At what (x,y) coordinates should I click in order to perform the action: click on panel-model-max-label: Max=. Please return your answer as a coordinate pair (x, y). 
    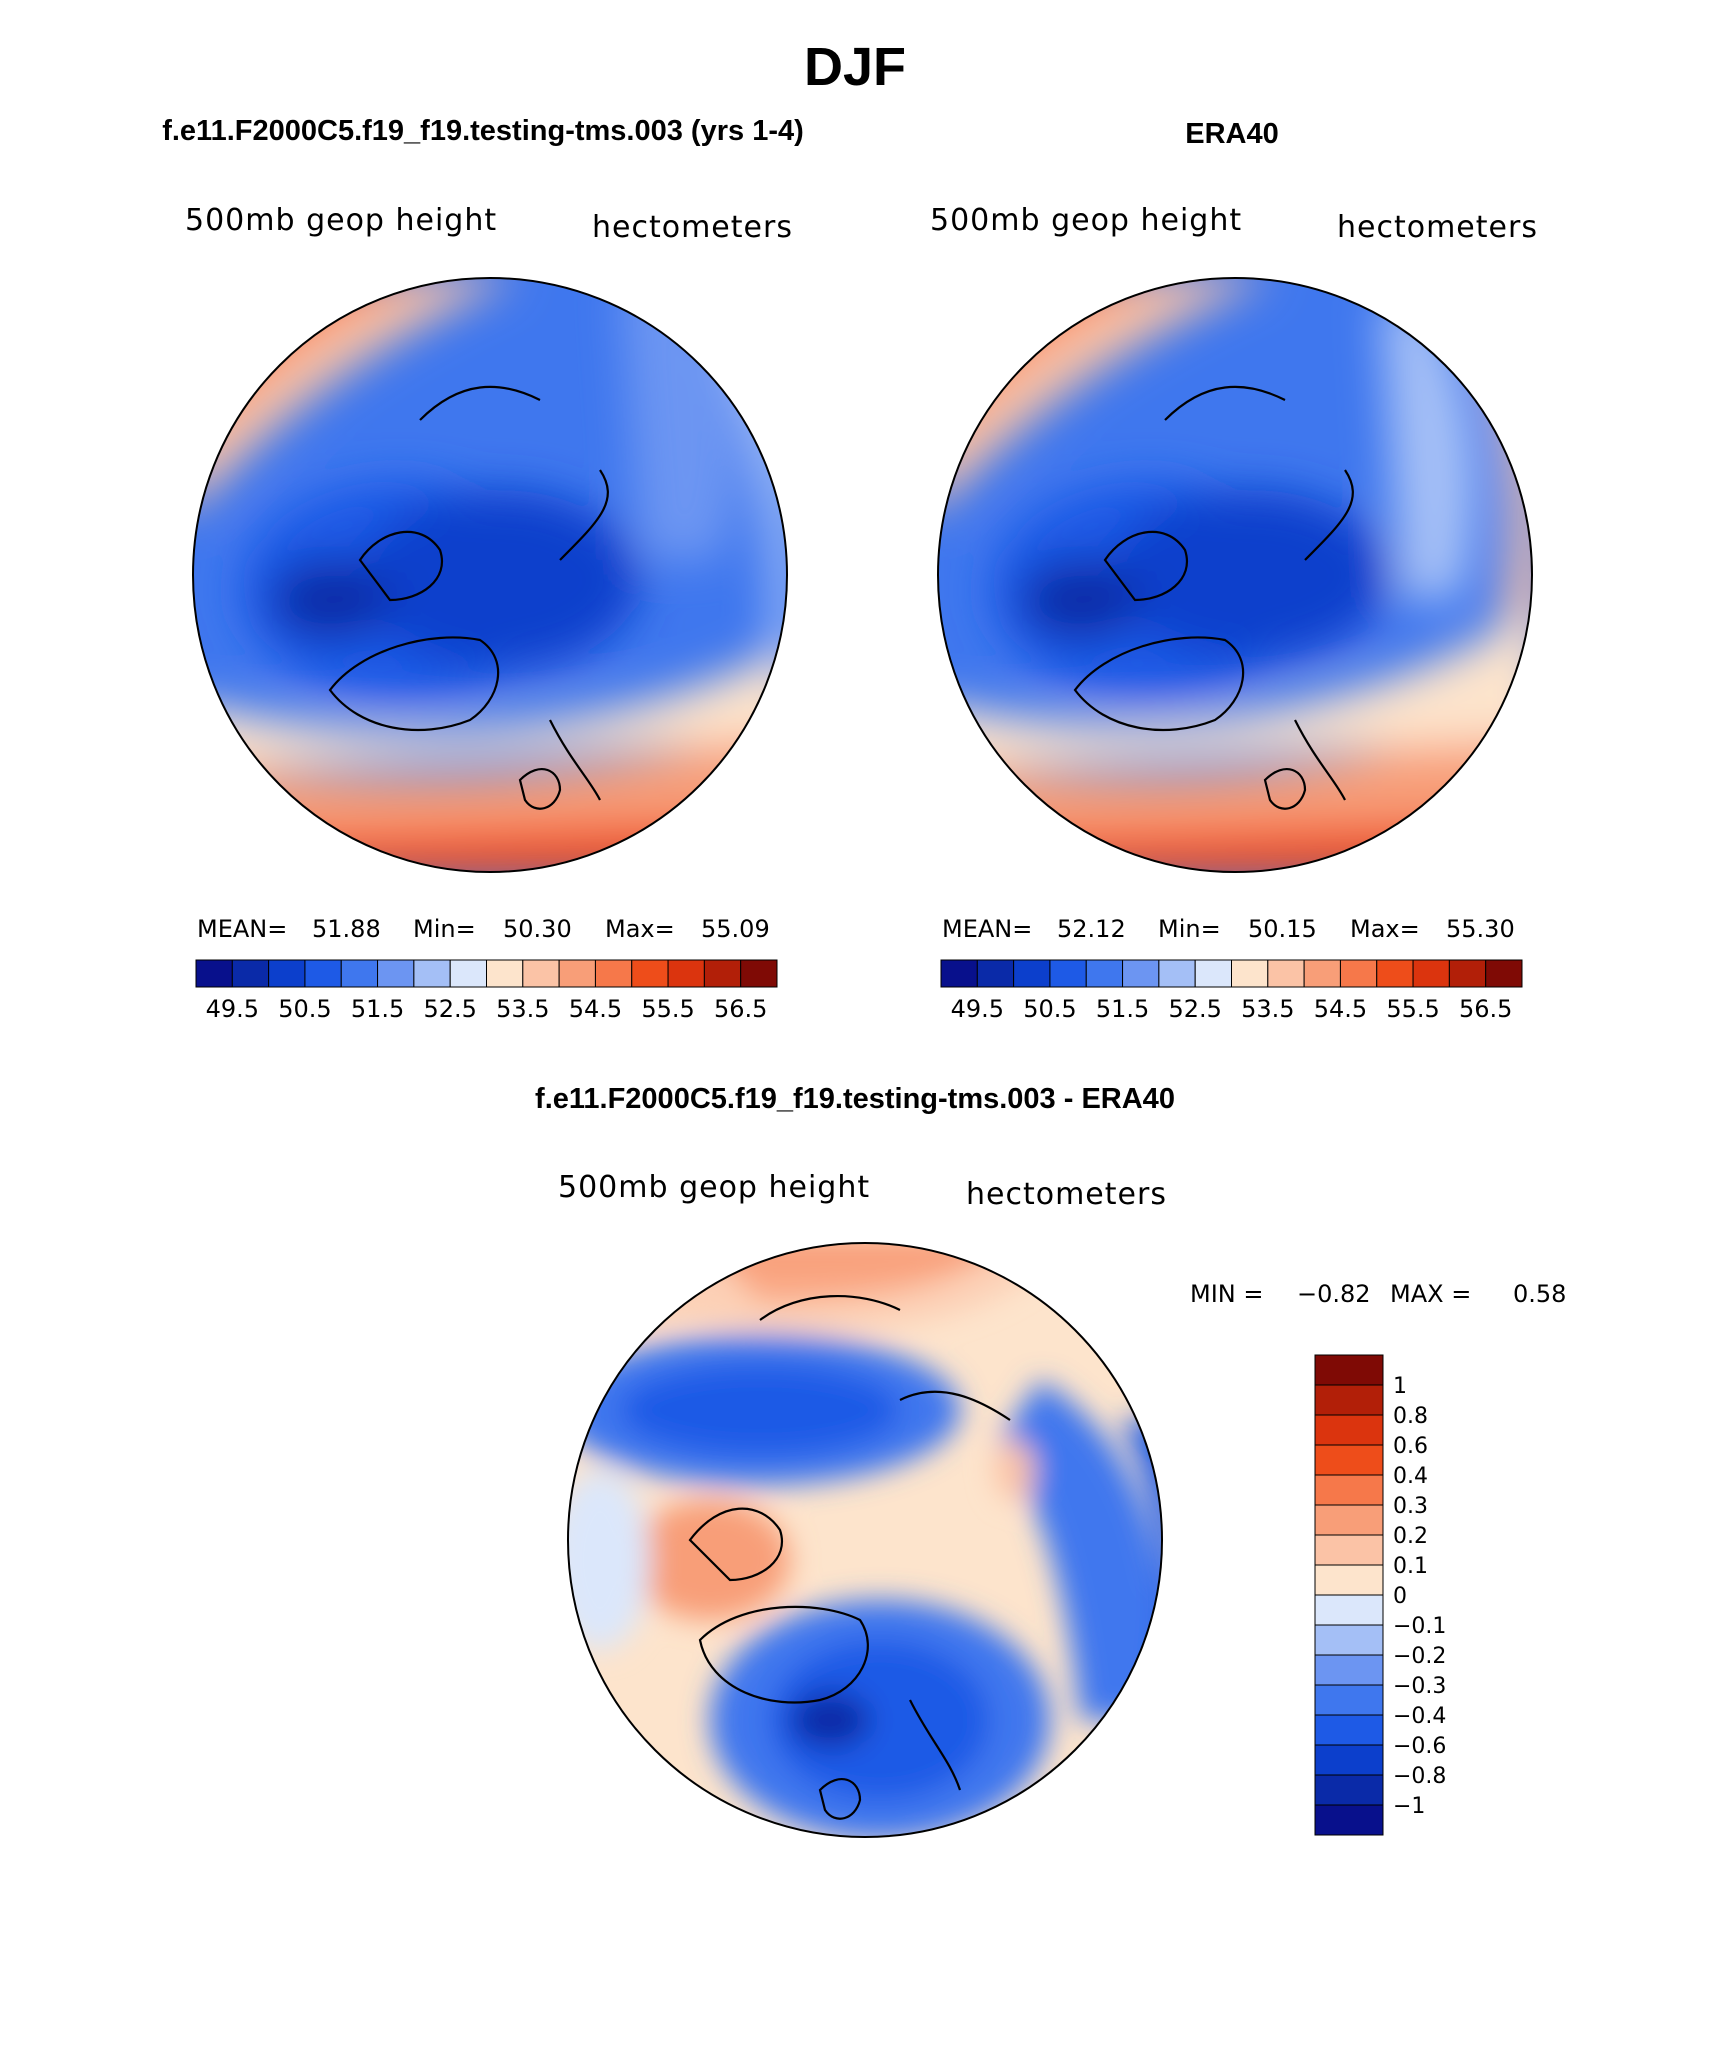
    Looking at the image, I should click on (640, 929).